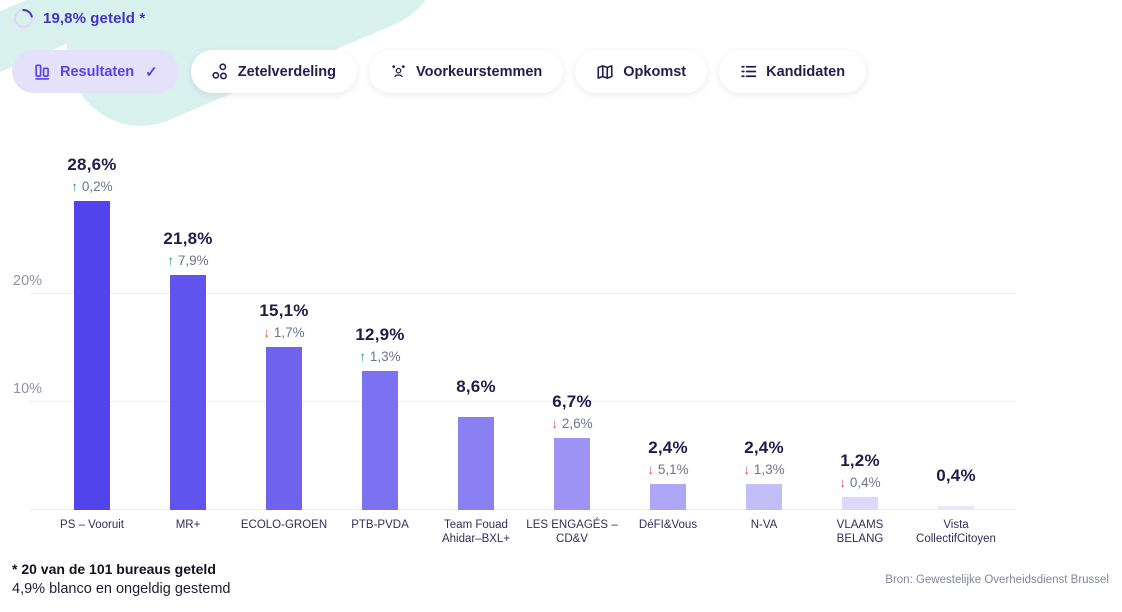  I want to click on x-axis-baseline, so click(523, 509).